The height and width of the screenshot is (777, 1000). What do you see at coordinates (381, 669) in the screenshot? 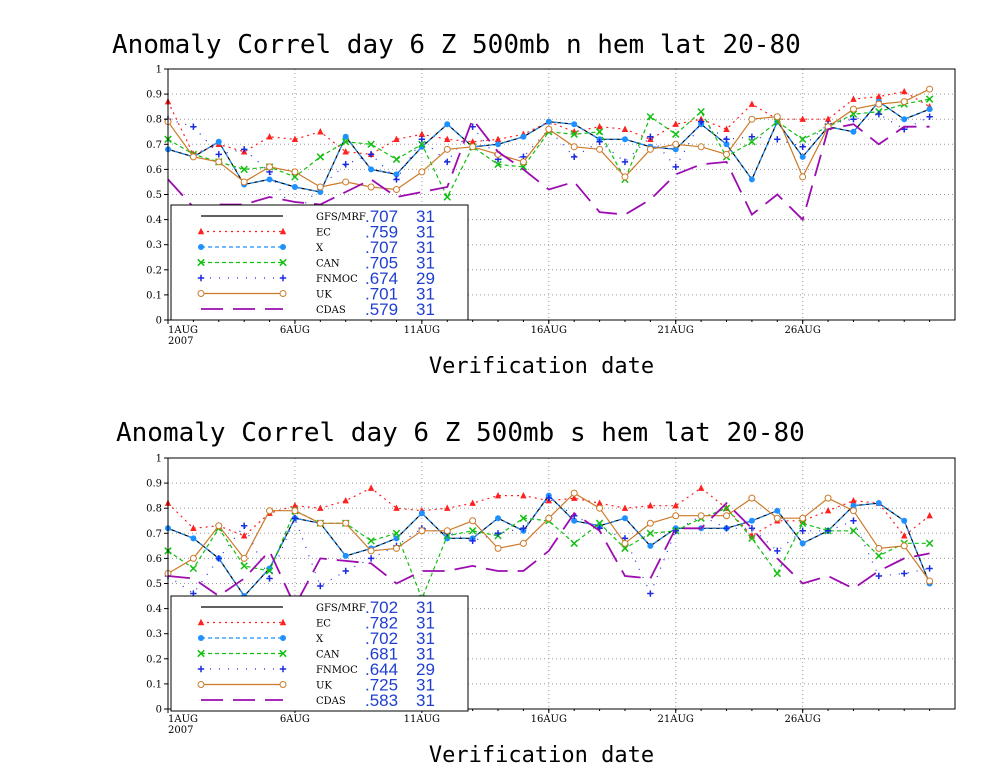
I see `legend-score: .644` at bounding box center [381, 669].